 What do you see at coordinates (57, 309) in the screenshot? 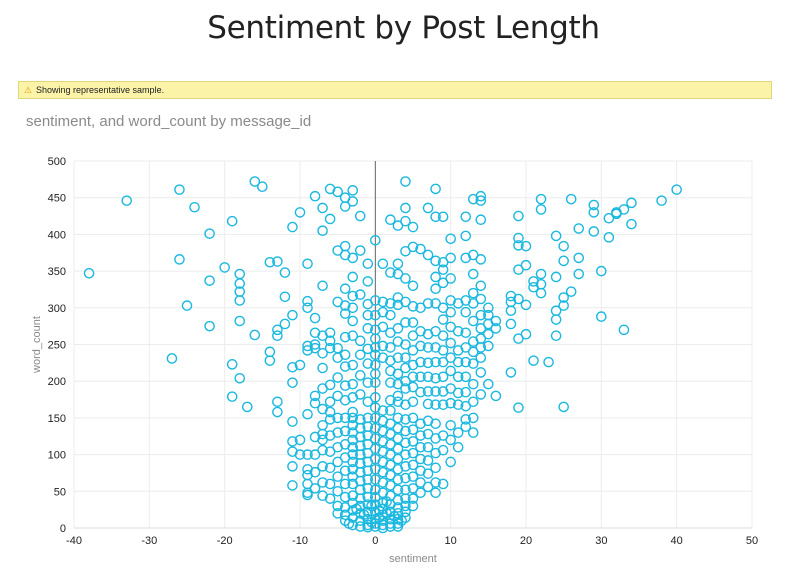
I see `y-tick-label: 300` at bounding box center [57, 309].